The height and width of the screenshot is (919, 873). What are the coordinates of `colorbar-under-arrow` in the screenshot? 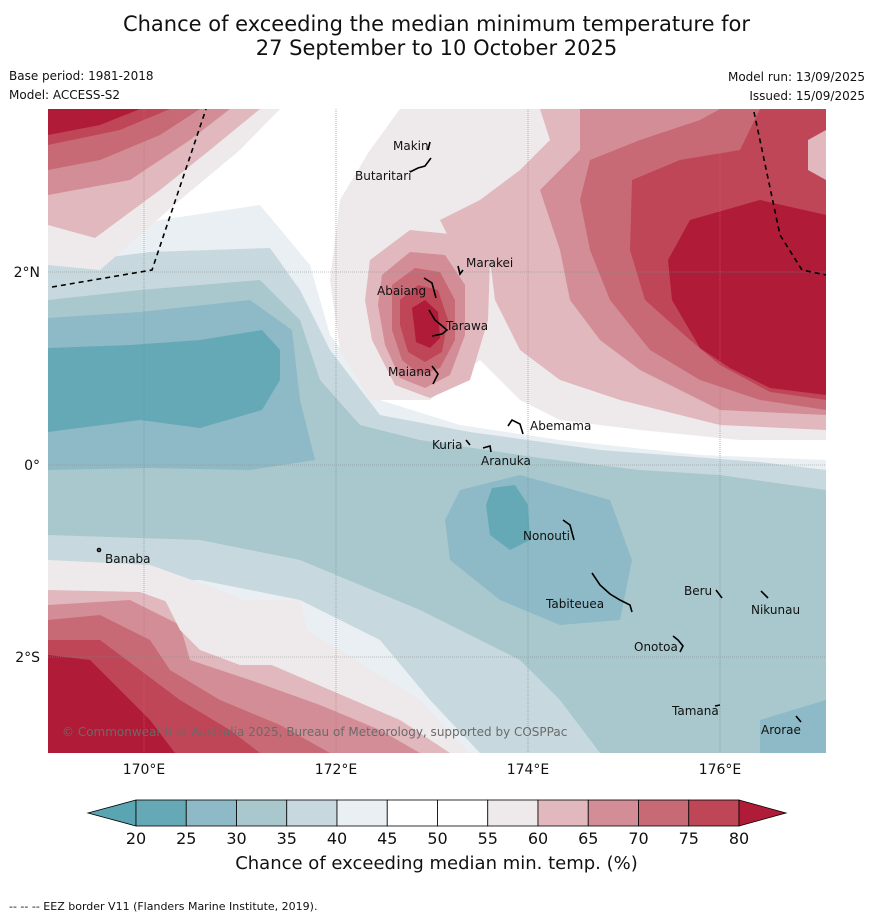 It's located at (111, 813).